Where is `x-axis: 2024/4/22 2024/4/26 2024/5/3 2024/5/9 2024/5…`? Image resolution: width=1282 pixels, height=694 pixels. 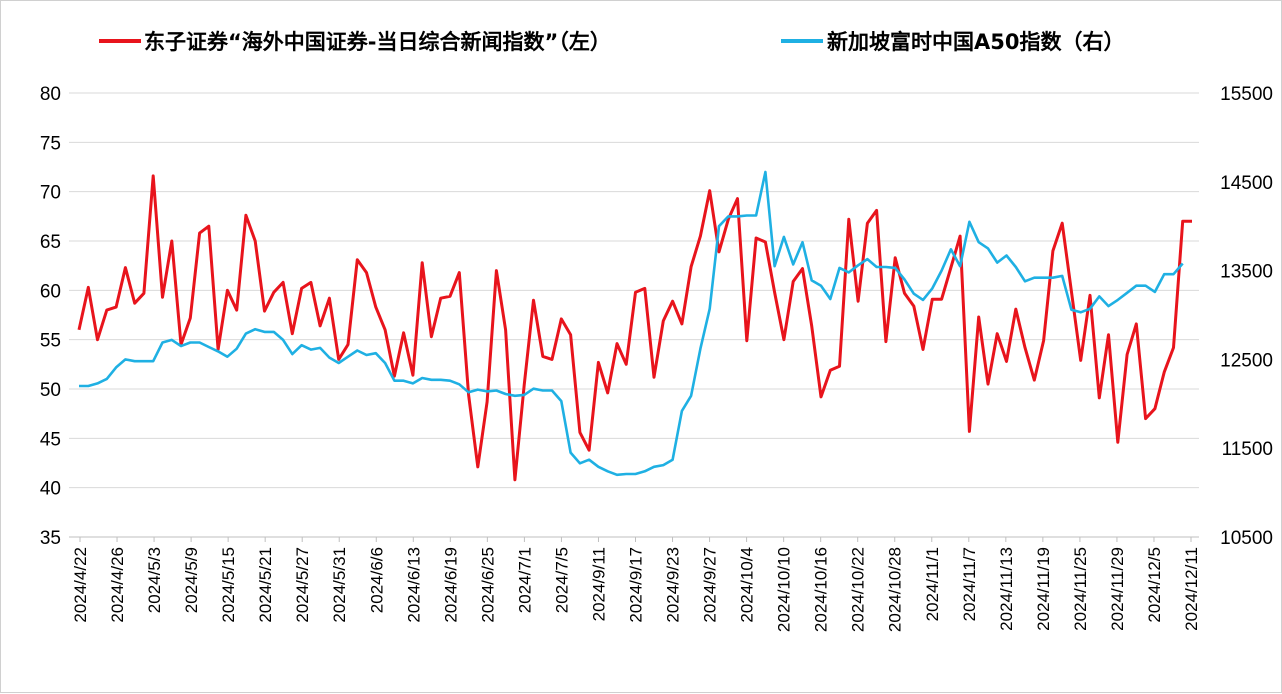 x-axis: 2024/4/22 2024/4/26 2024/5/3 2024/5/9 2024/5… is located at coordinates (635, 584).